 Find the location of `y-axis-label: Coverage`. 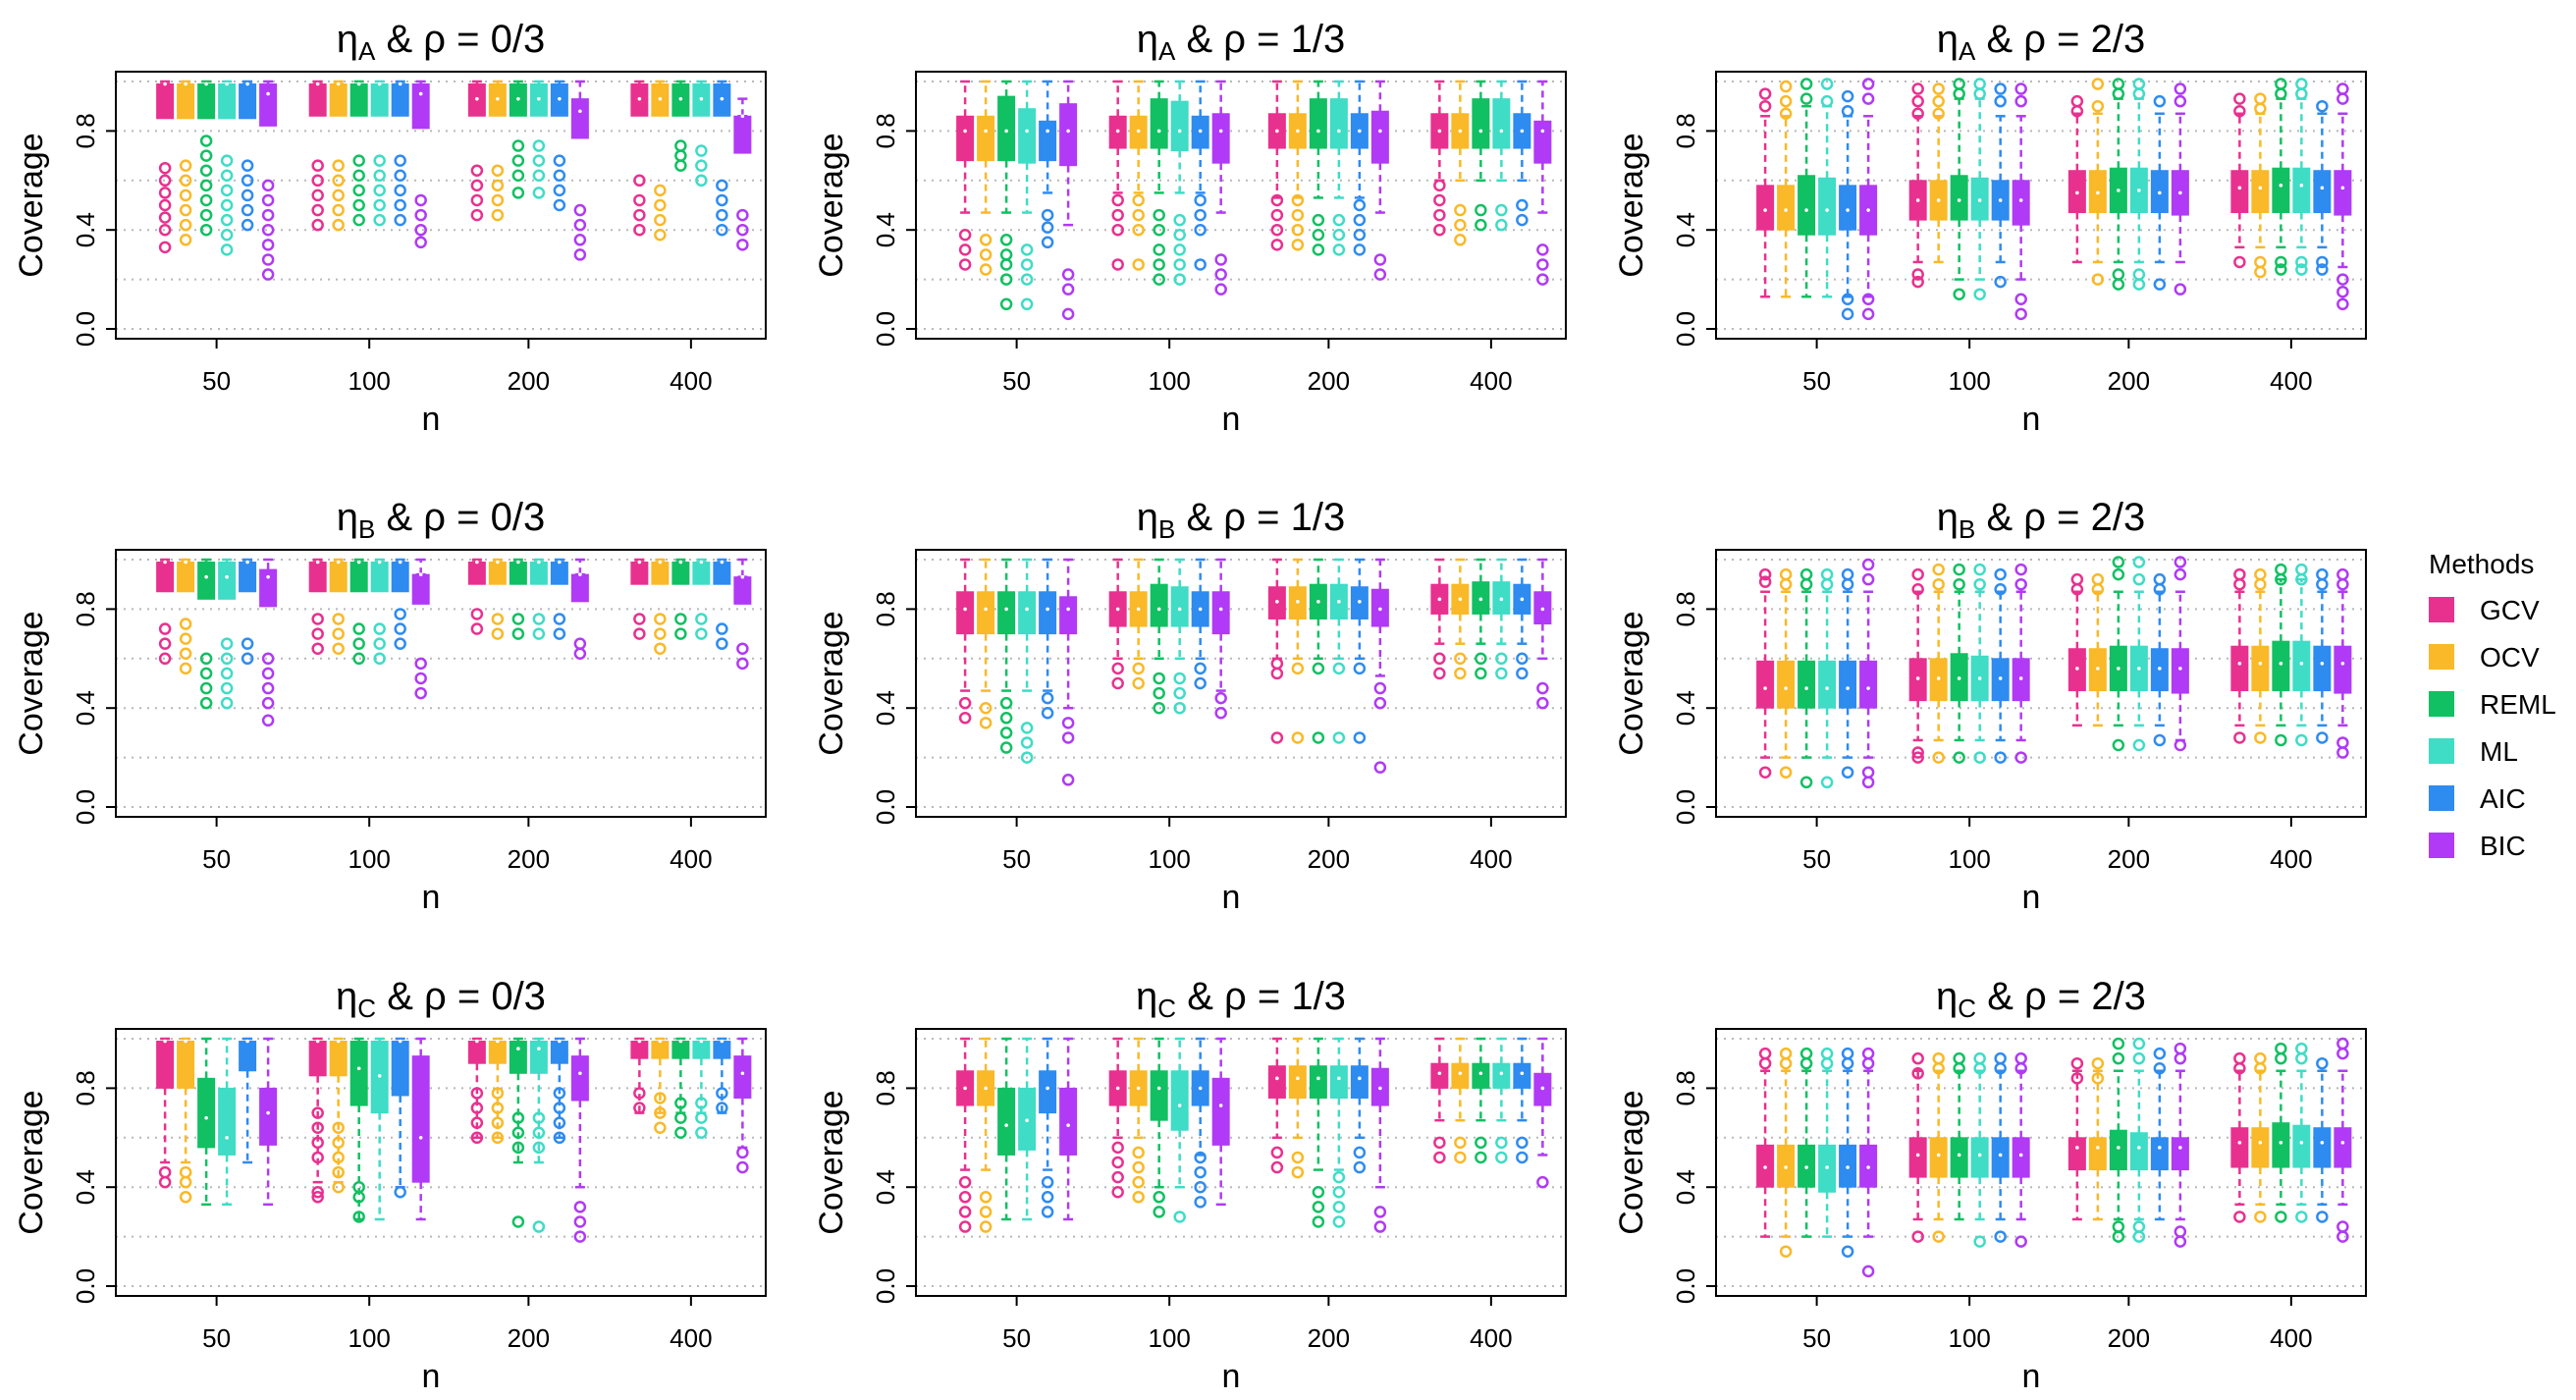

y-axis-label: Coverage is located at coordinates (31, 683).